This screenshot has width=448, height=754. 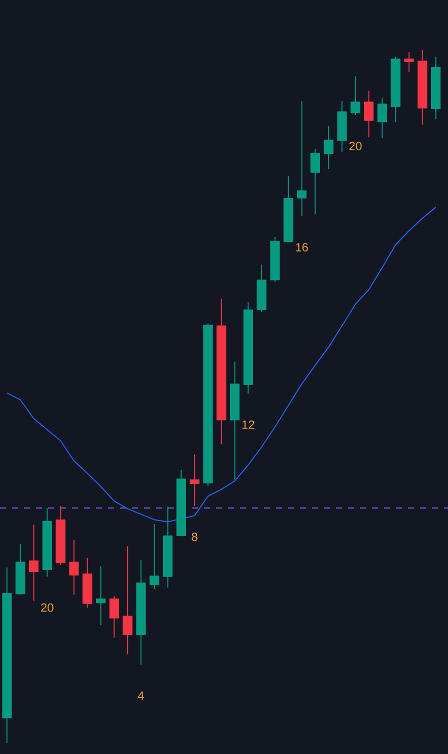 I want to click on text: 8, so click(x=195, y=537).